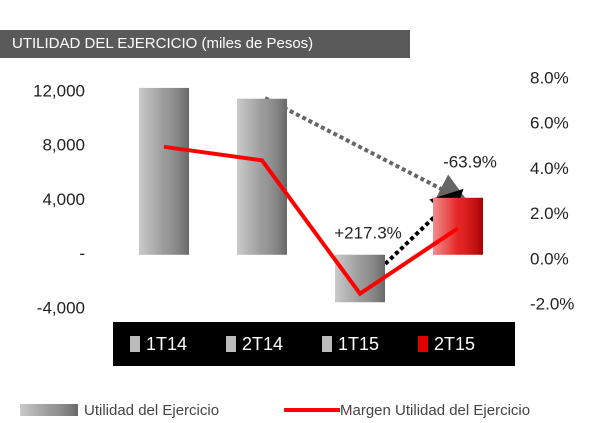 Image resolution: width=590 pixels, height=423 pixels. What do you see at coordinates (549, 258) in the screenshot?
I see `y2-tick-label: 0.0%` at bounding box center [549, 258].